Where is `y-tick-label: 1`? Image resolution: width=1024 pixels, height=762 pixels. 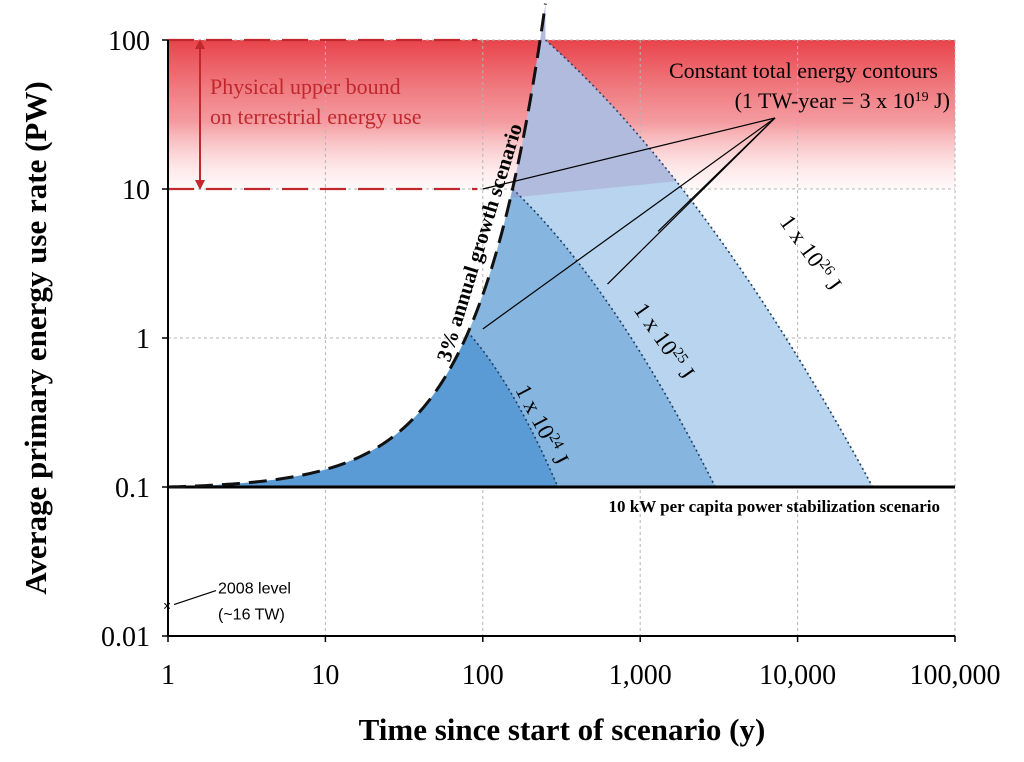 y-tick-label: 1 is located at coordinates (143, 339).